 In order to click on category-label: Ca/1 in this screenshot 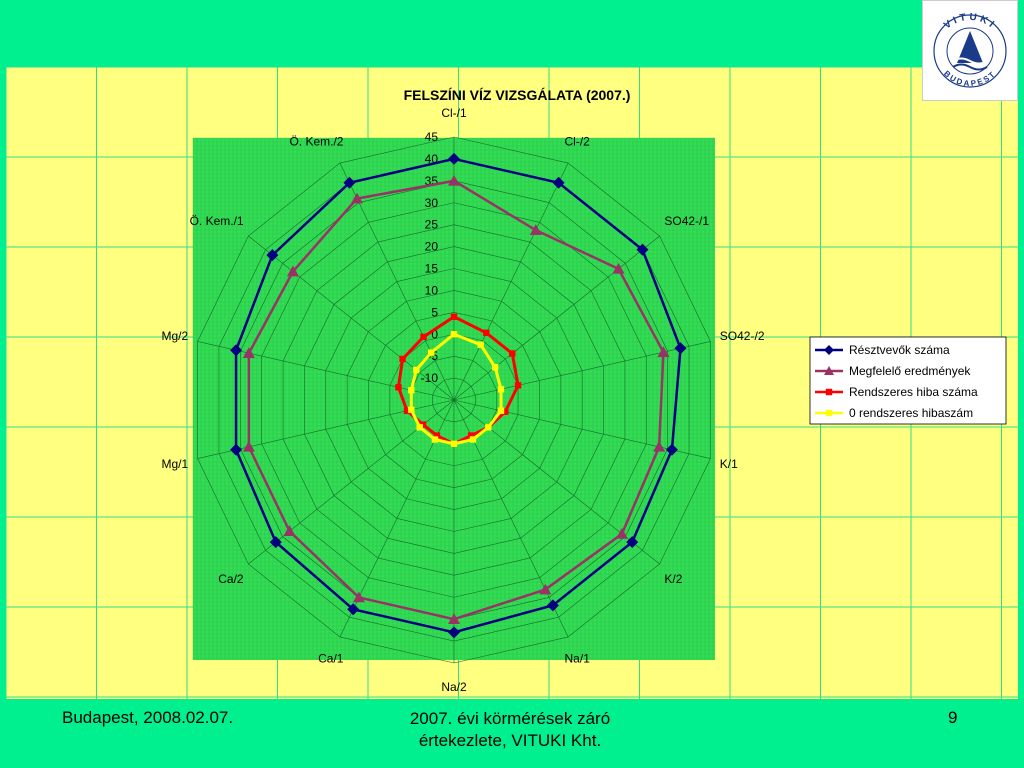, I will do `click(331, 659)`.